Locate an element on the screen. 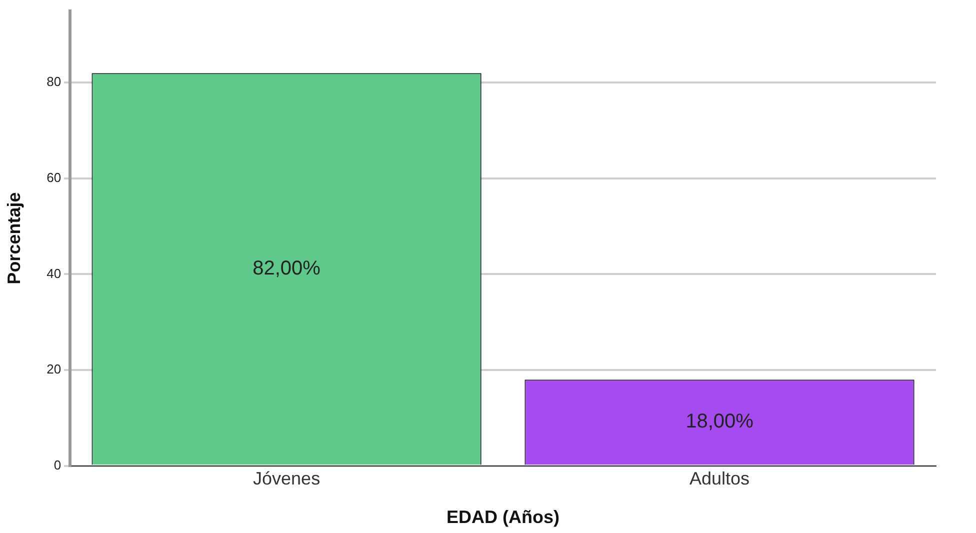 The width and height of the screenshot is (976, 533). y-tick-label: 60 is located at coordinates (54, 178).